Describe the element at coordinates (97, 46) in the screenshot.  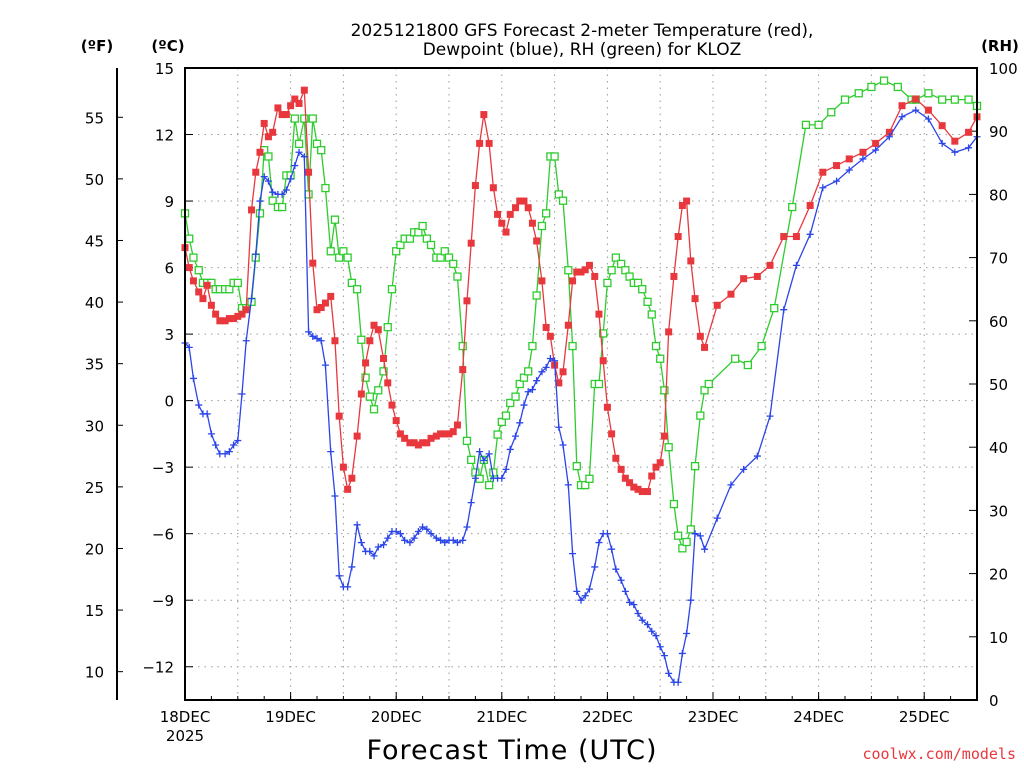
I see `left-unit-fahrenheit: (ºF)` at that location.